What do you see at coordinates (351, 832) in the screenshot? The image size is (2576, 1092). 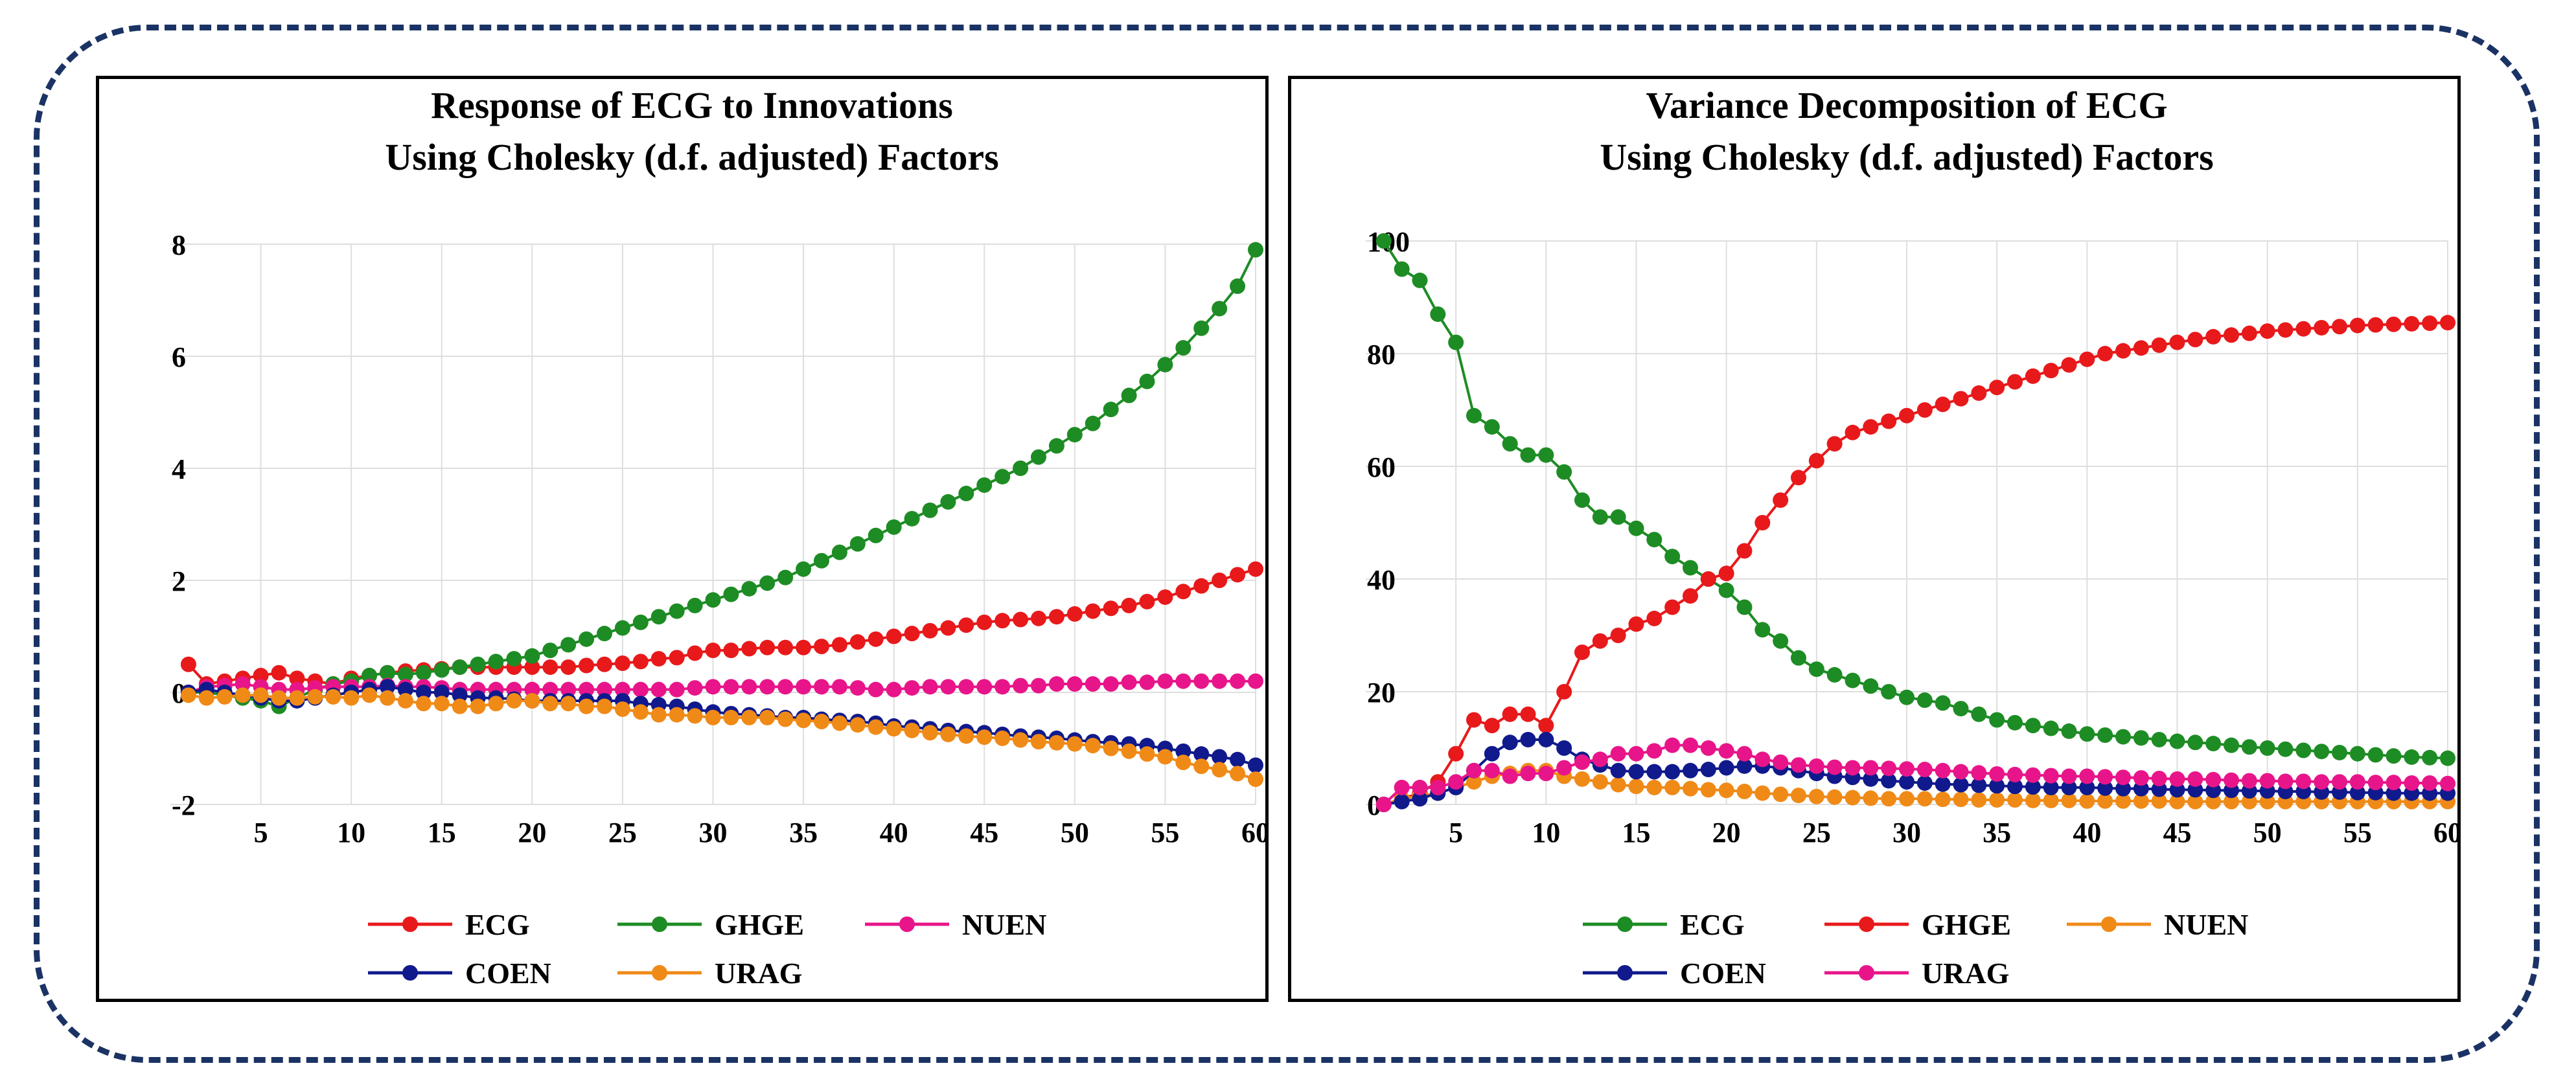 I see `x-tick-label: 10` at bounding box center [351, 832].